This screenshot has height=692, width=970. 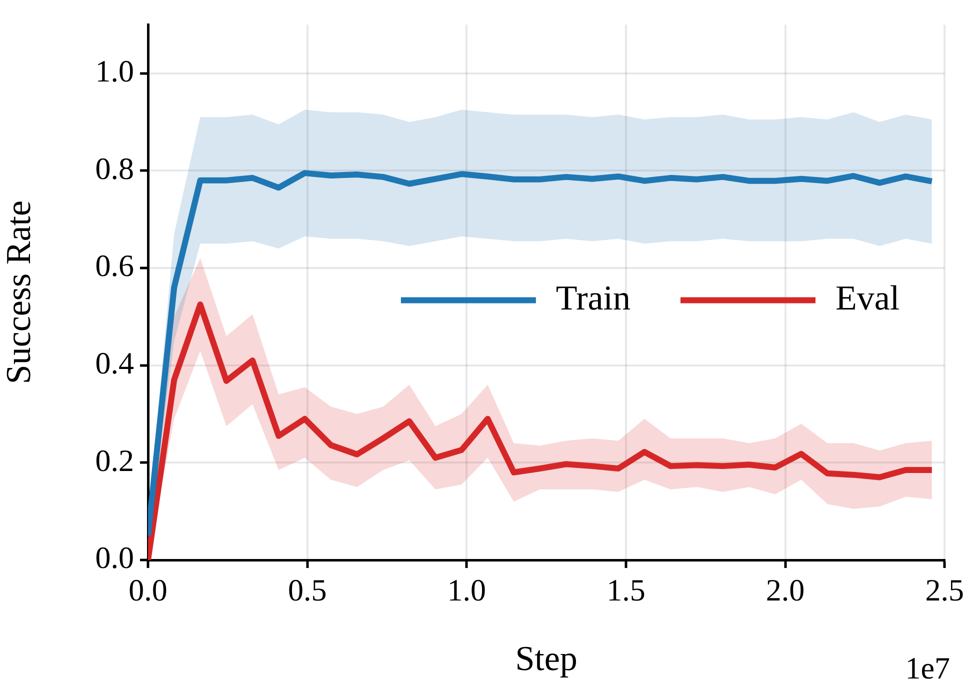 I want to click on y-tick-label: 0.0, so click(x=114, y=558).